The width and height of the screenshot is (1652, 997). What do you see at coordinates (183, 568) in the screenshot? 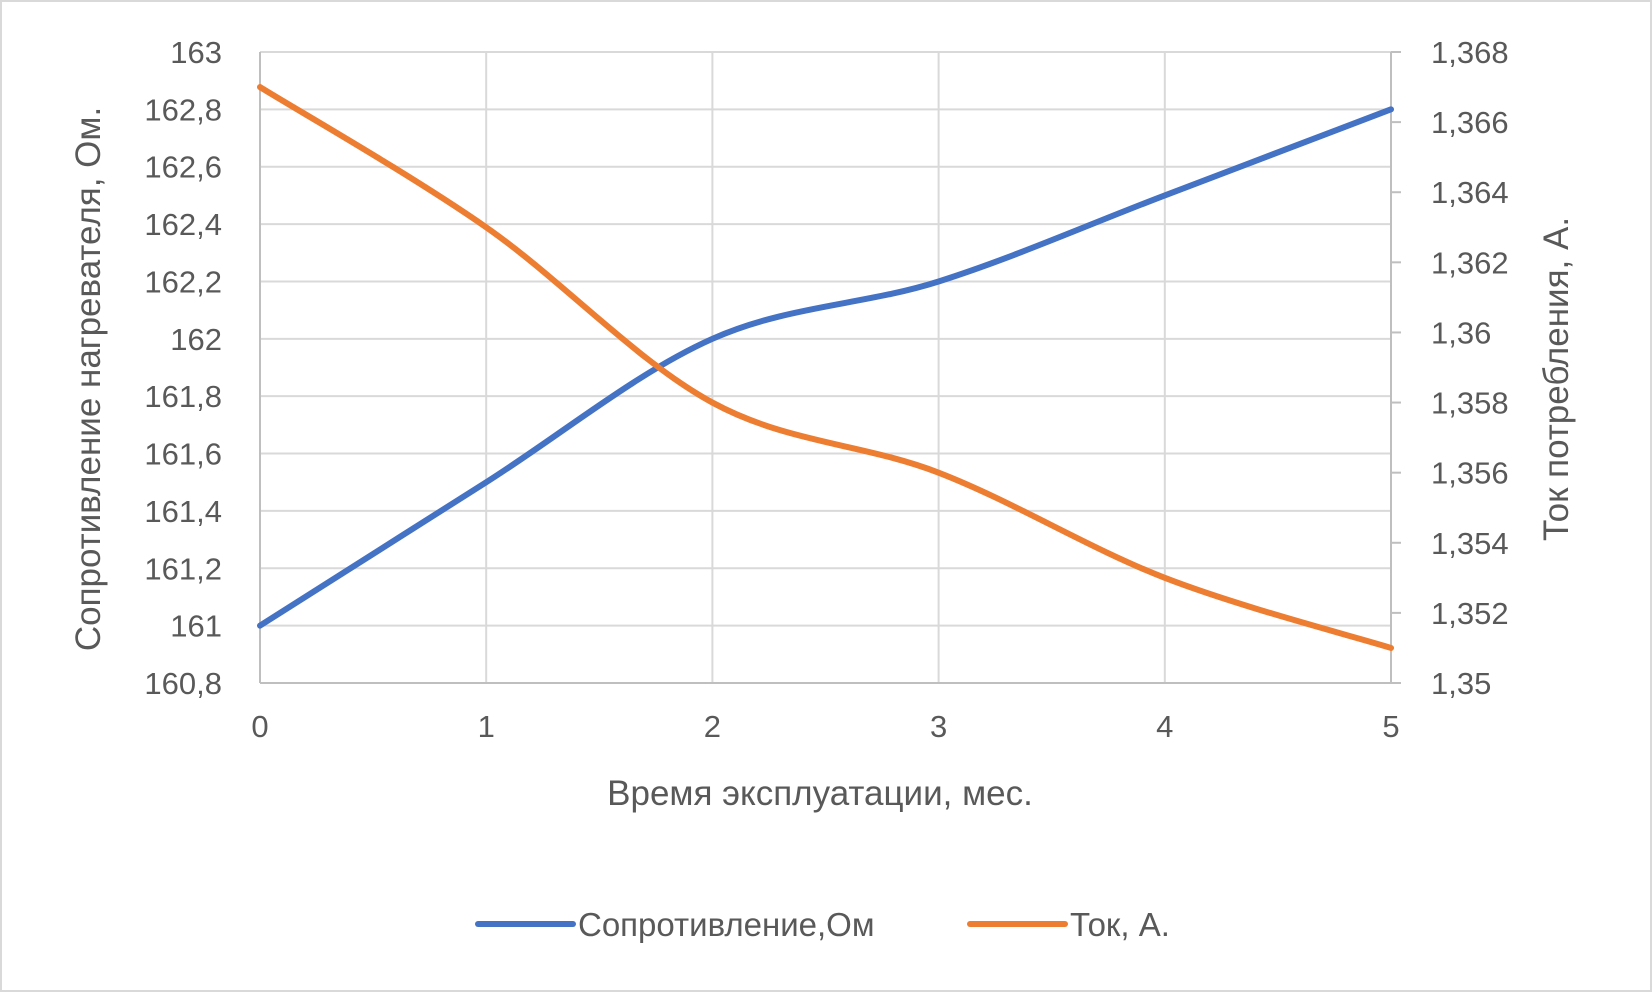
I see `y-tick-label: 161,2` at bounding box center [183, 568].